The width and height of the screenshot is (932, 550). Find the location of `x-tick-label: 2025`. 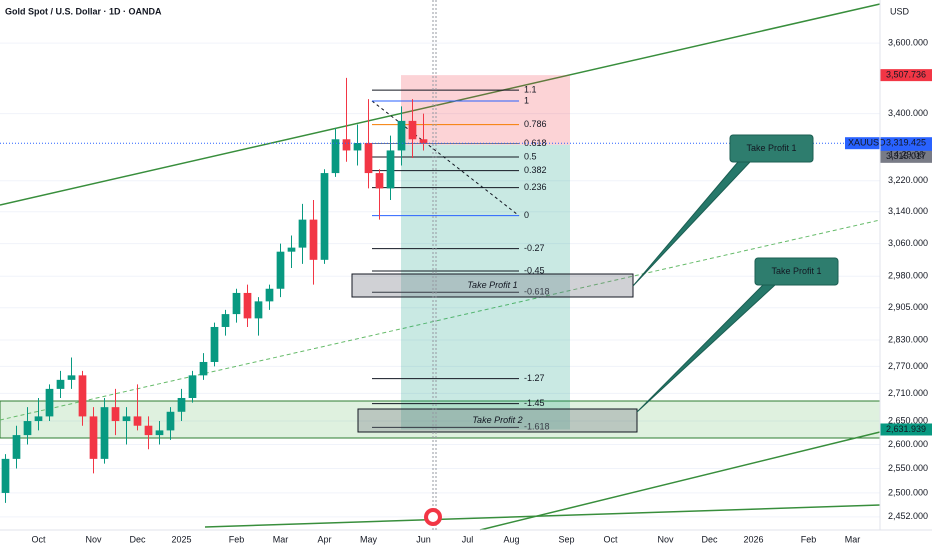

x-tick-label: 2025 is located at coordinates (181, 539).